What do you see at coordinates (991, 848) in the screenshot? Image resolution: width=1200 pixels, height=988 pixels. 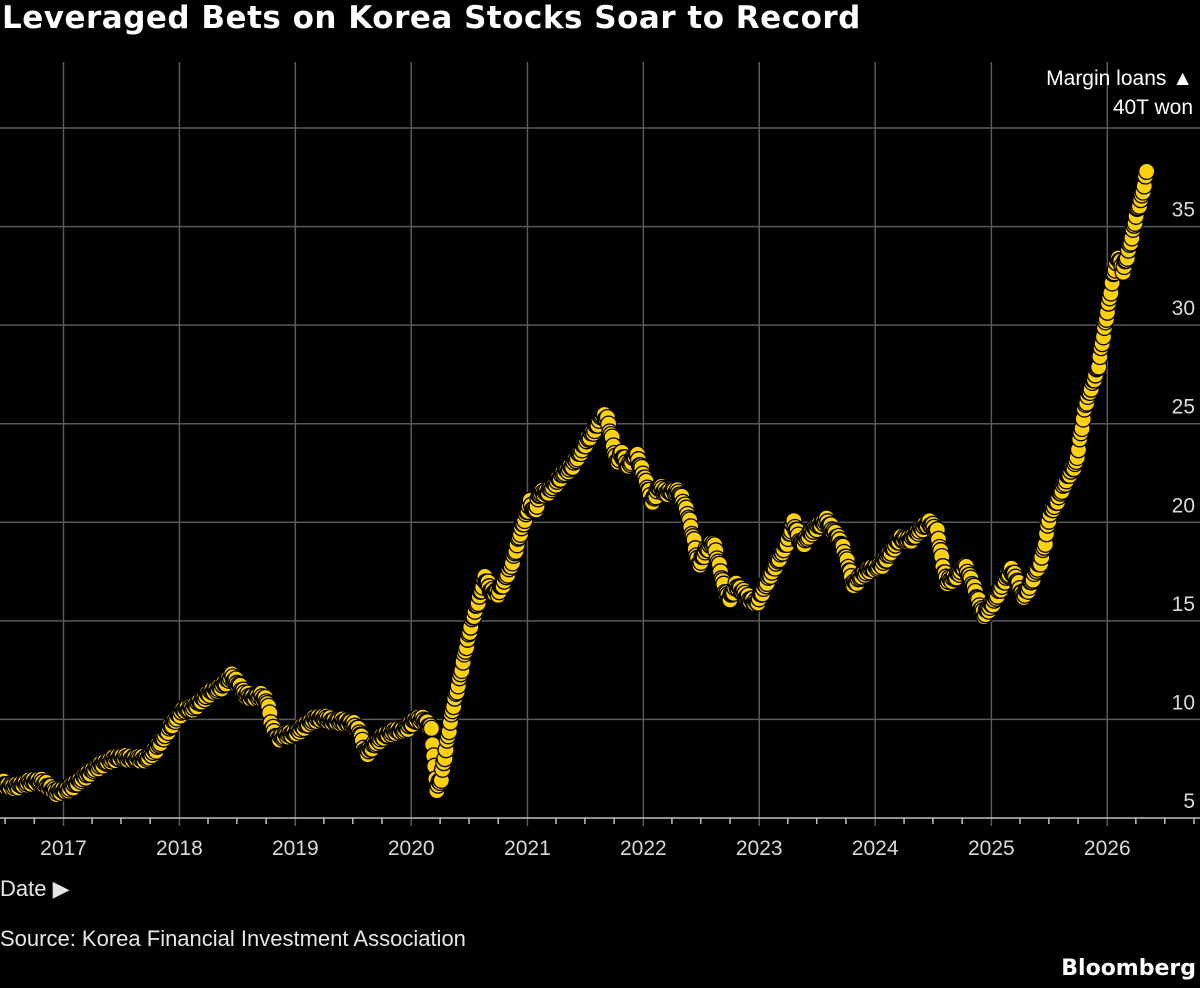 I see `x-tick-label: 2025` at bounding box center [991, 848].